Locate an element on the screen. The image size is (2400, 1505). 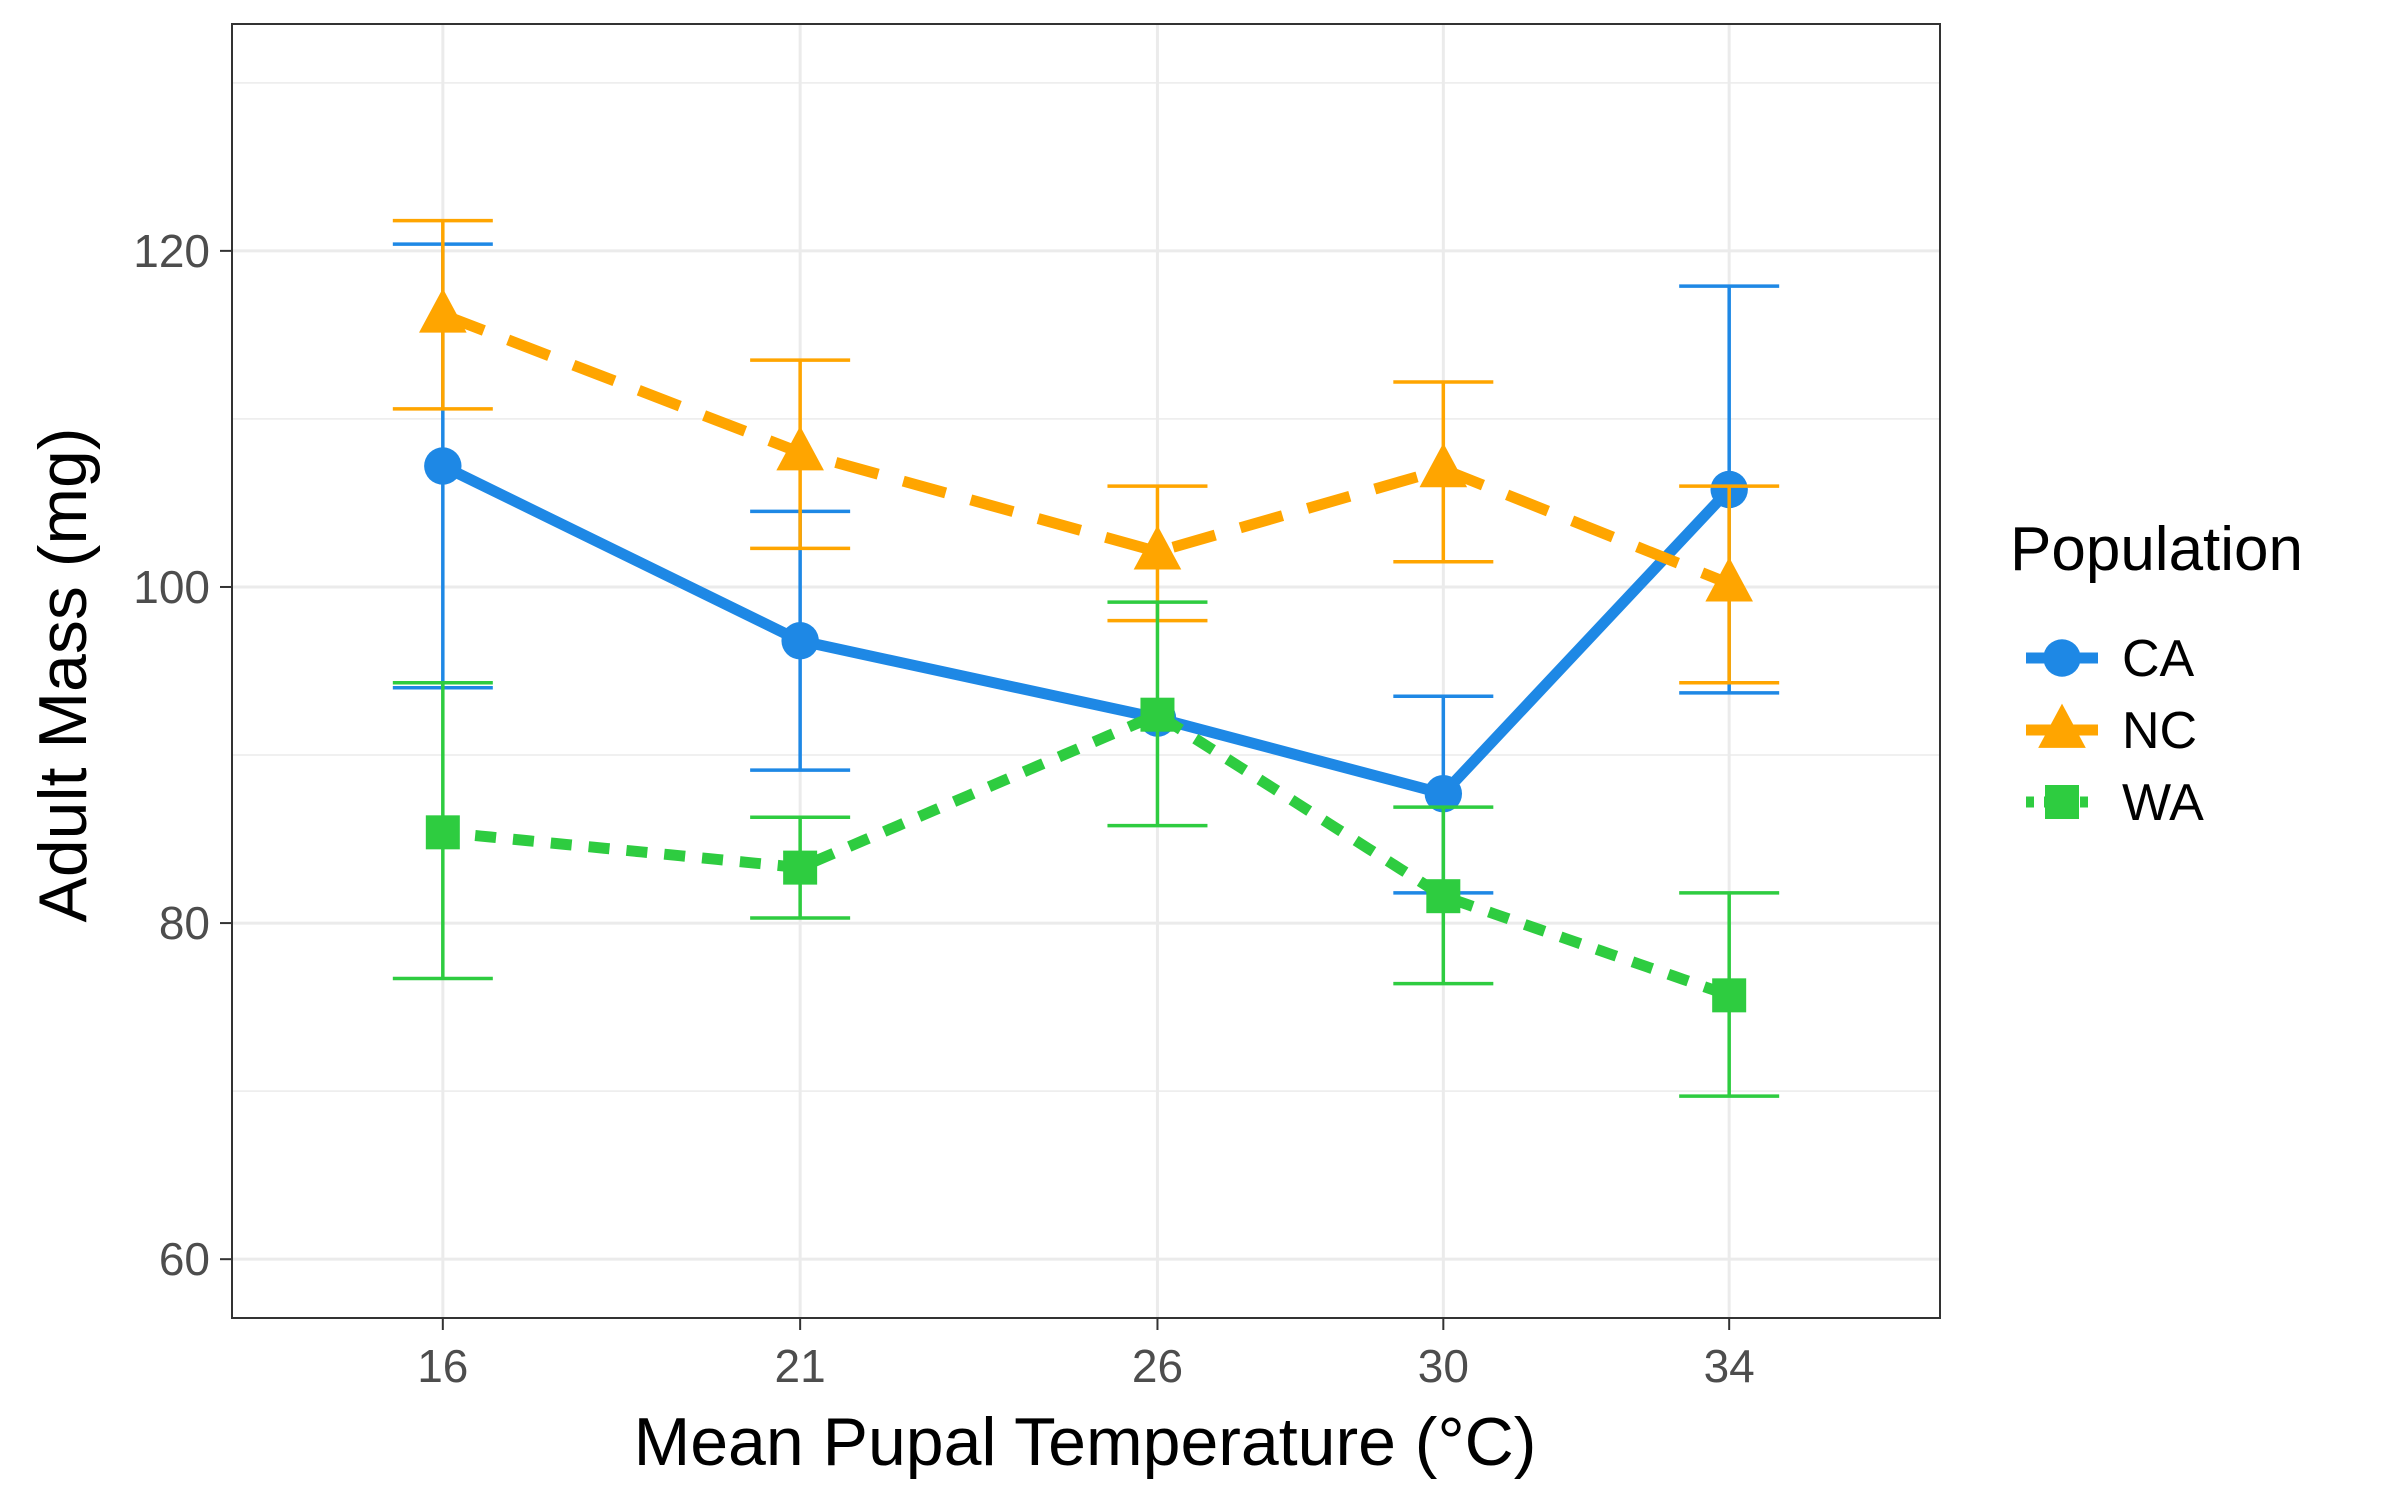
y-tick-label: 100 is located at coordinates (171, 587).